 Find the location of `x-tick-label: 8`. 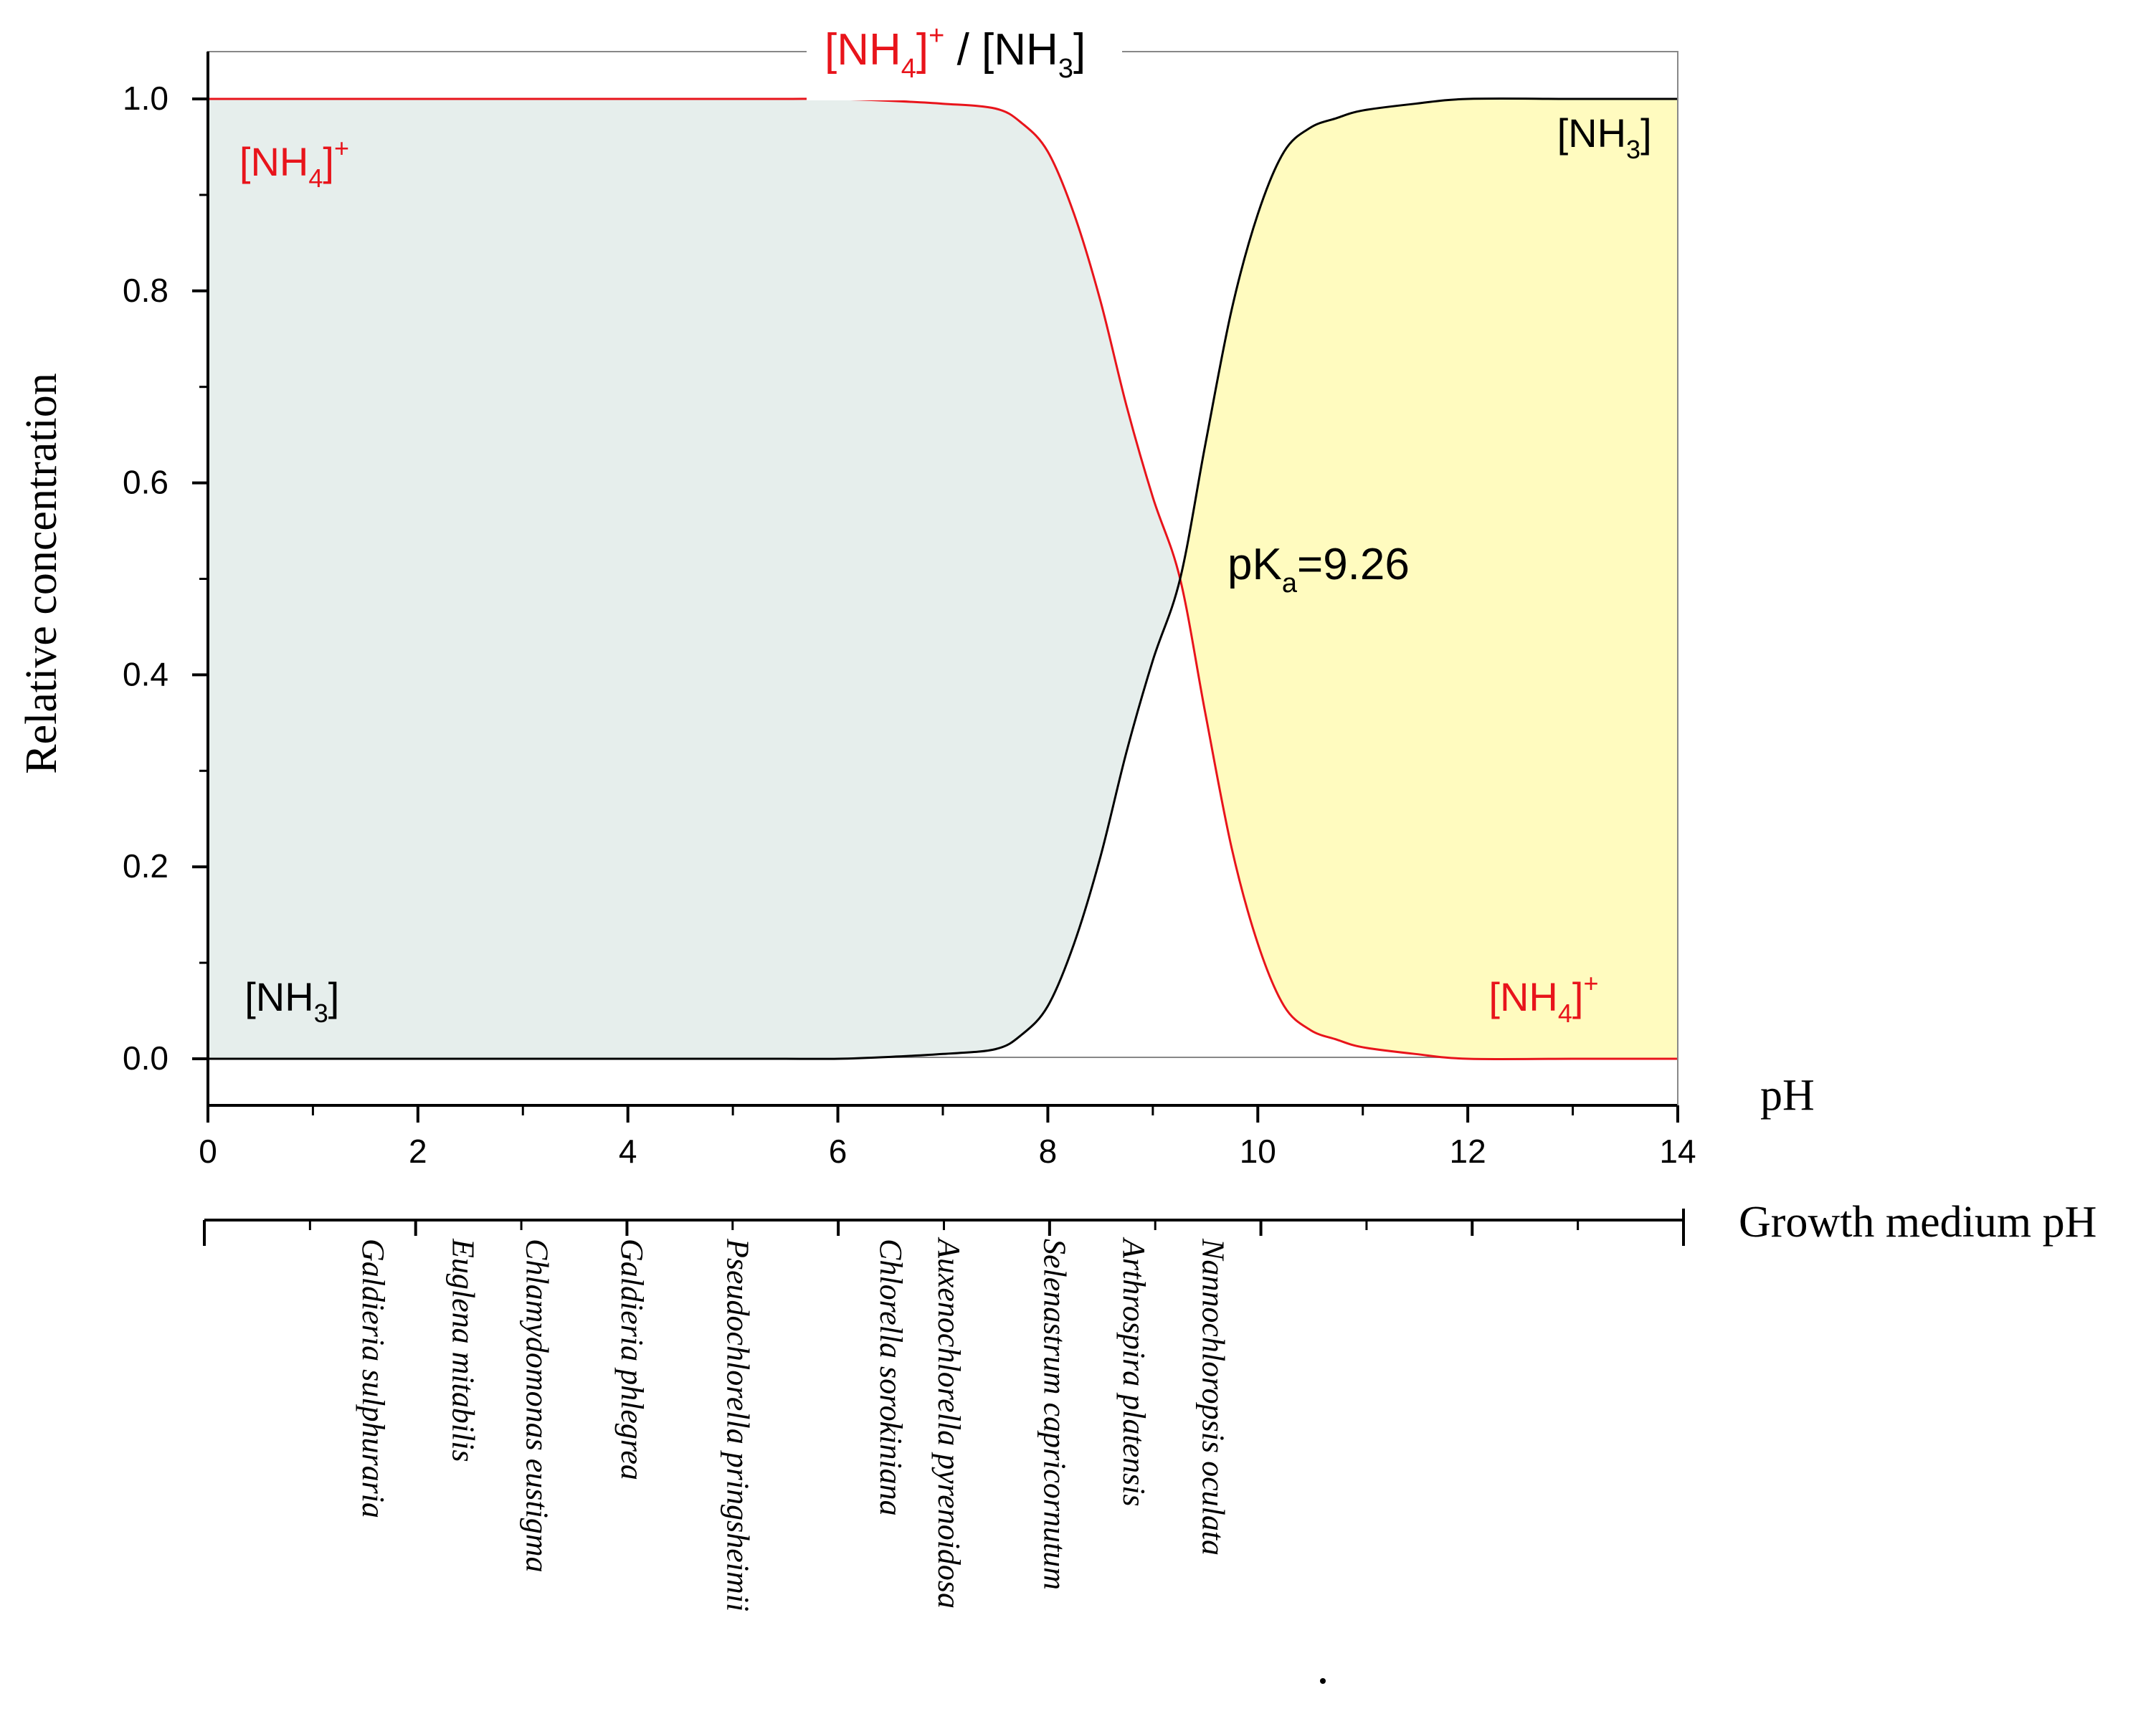

x-tick-label: 8 is located at coordinates (1048, 1151).